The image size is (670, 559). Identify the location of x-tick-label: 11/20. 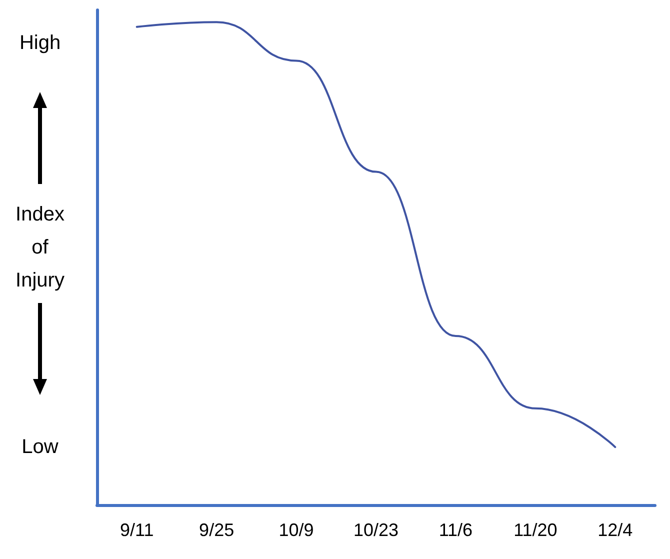
(536, 530).